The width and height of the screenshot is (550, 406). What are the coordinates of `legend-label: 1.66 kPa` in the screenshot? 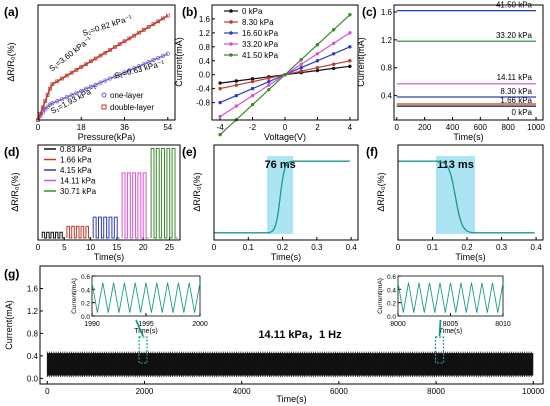 It's located at (76, 160).